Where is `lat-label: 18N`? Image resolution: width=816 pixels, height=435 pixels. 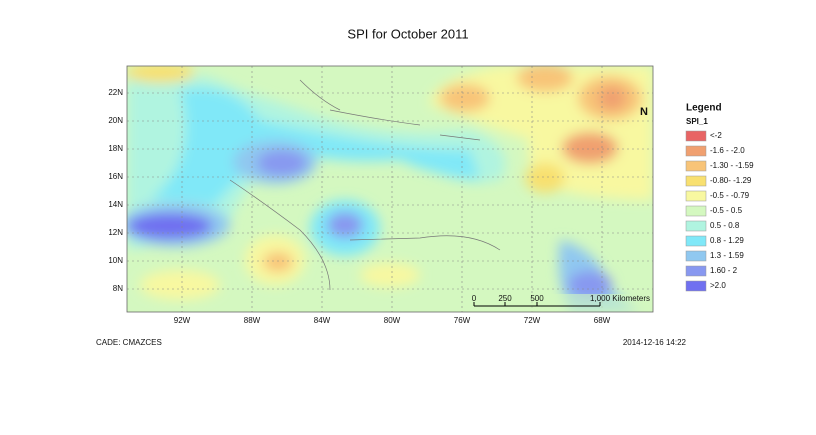
lat-label: 18N is located at coordinates (115, 148).